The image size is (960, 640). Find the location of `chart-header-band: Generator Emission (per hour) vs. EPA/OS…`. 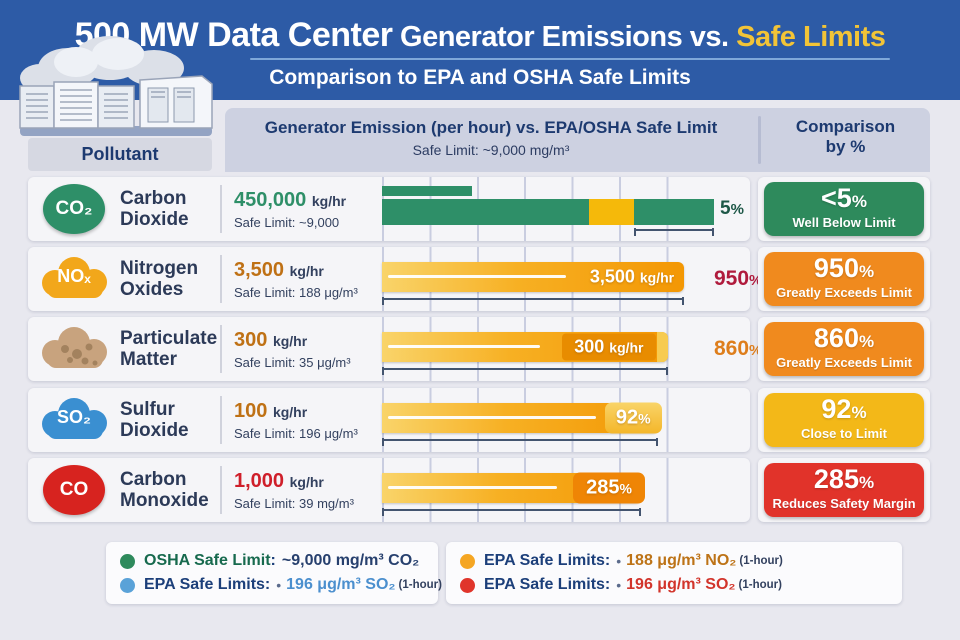

chart-header-band: Generator Emission (per hour) vs. EPA/OS… is located at coordinates (577, 140).